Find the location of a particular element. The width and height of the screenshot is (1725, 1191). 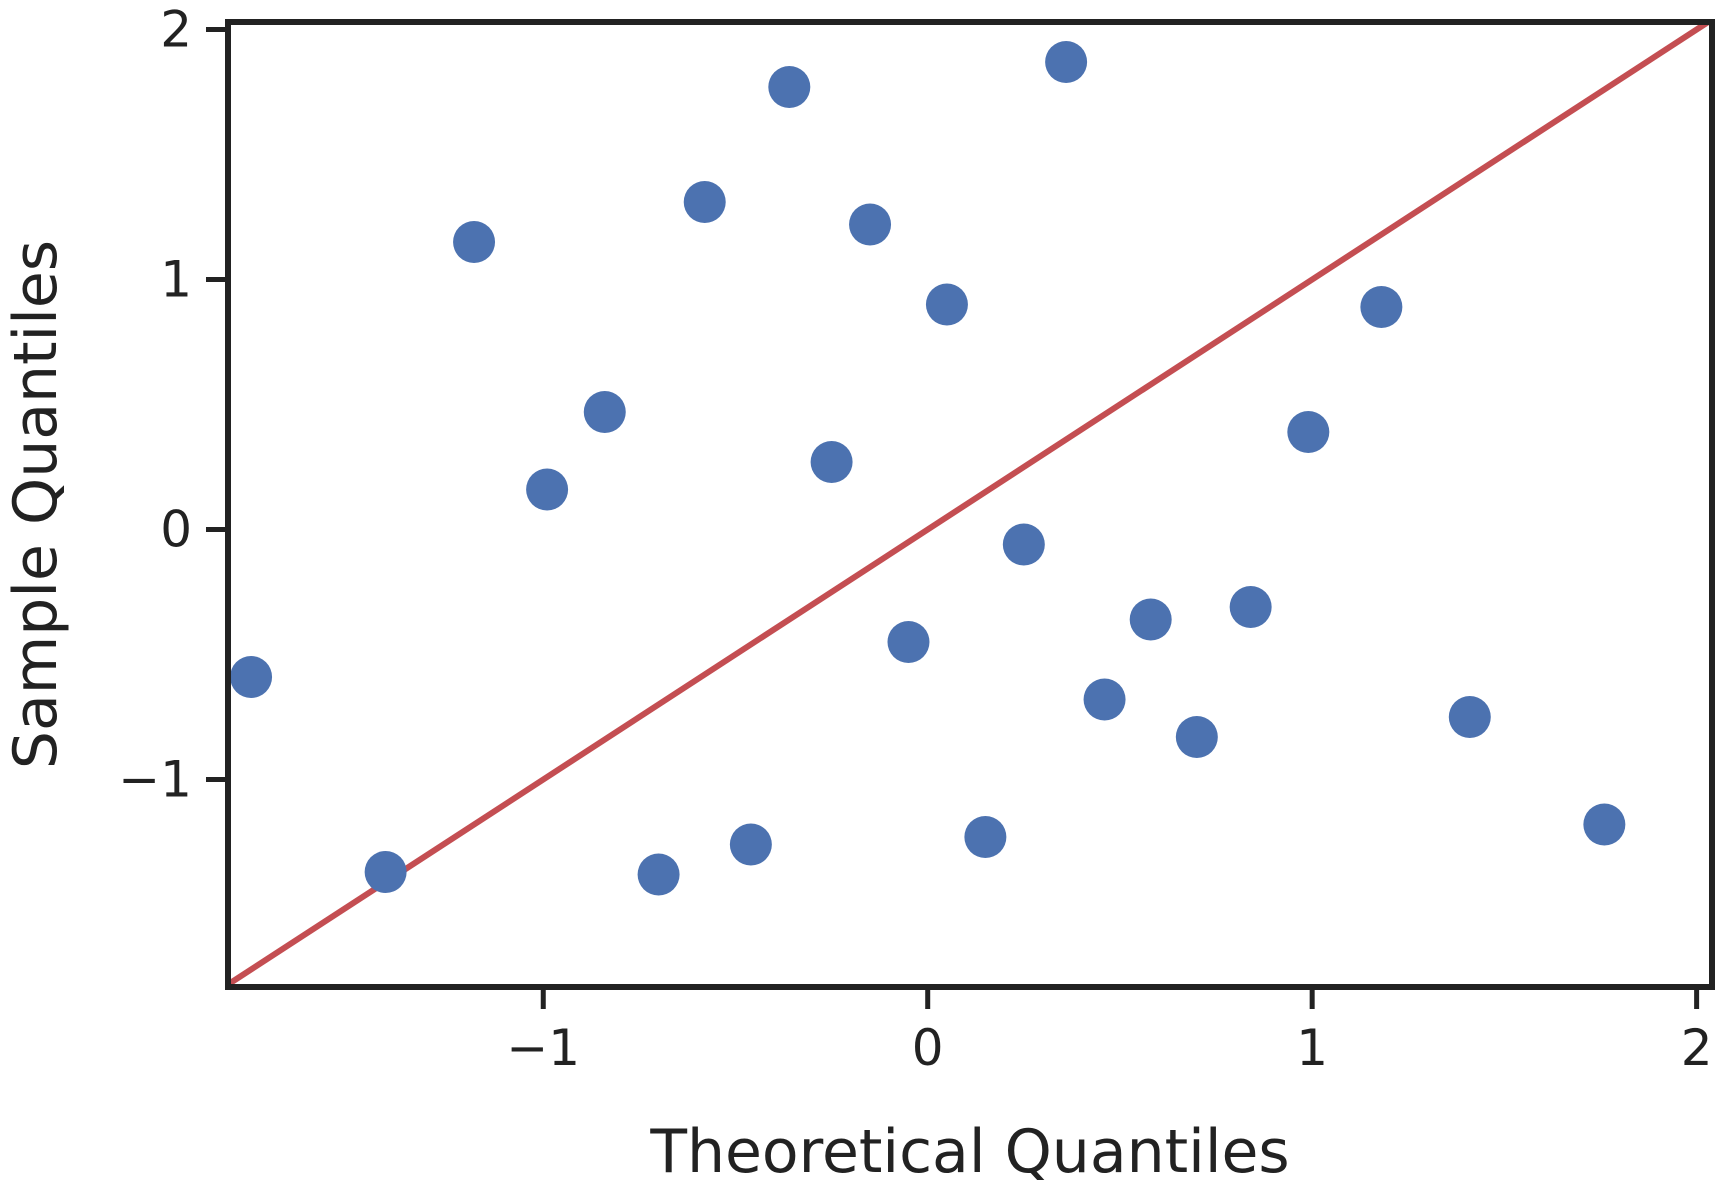

x-axis-label: Theoretical Quantiles is located at coordinates (969, 1152).